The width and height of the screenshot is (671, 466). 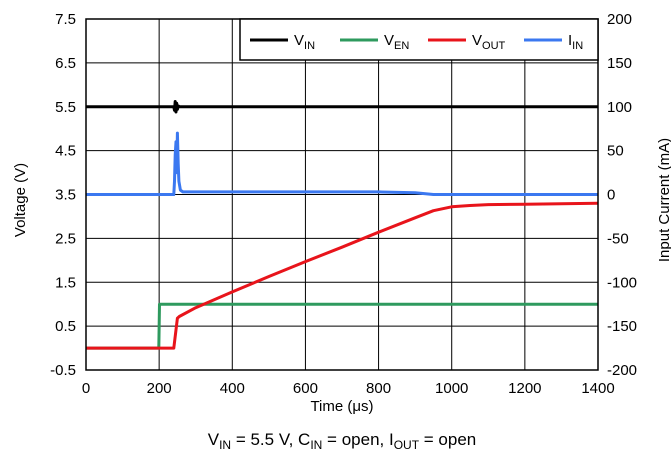 I want to click on y-left-tick-label: 1.5, so click(x=65, y=282).